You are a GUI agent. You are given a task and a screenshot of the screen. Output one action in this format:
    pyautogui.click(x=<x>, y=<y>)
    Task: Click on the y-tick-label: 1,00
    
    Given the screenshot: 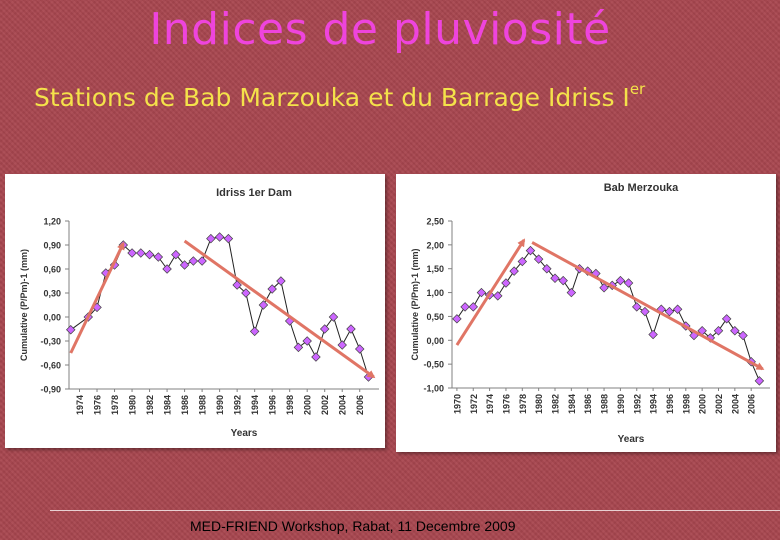 What is the action you would take?
    pyautogui.click(x=435, y=293)
    